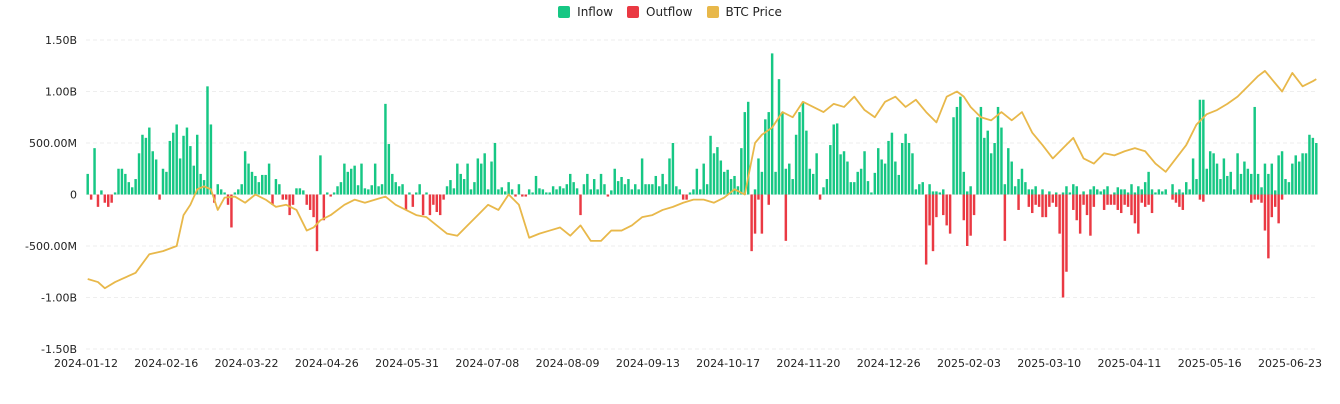 The image size is (1340, 404). What do you see at coordinates (660, 12) in the screenshot?
I see `legend-item-outflow: Outflow` at bounding box center [660, 12].